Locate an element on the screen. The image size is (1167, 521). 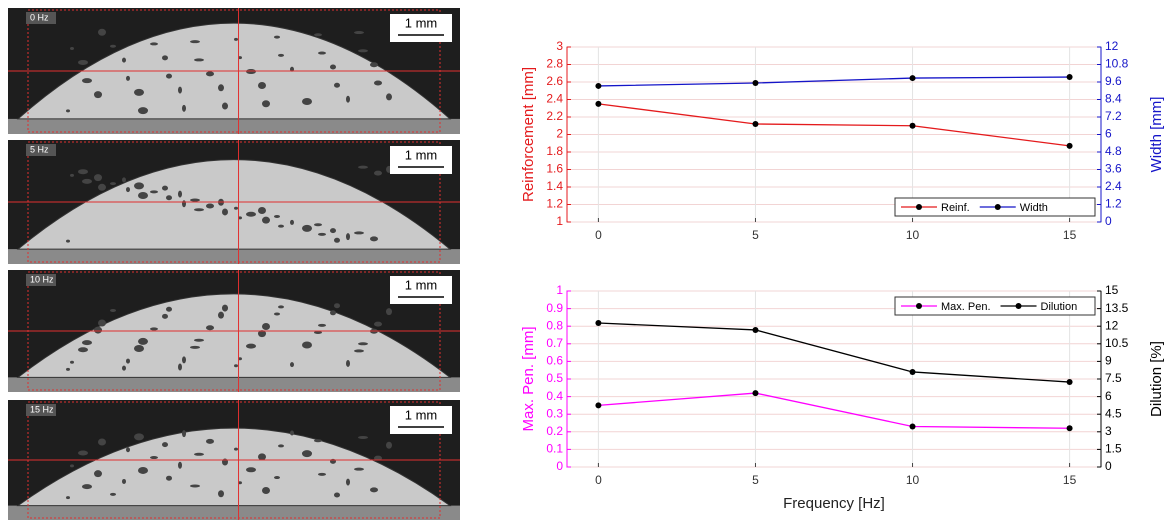
y-tick-label: 0 is located at coordinates (559, 466).